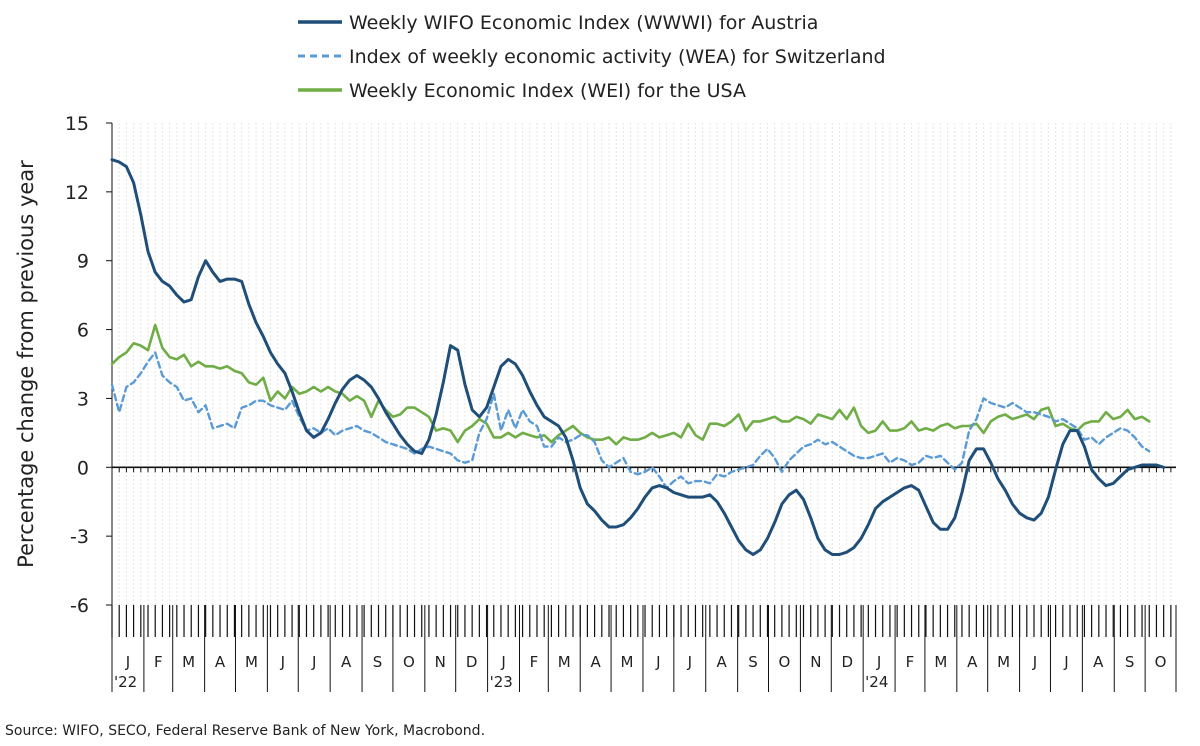 The width and height of the screenshot is (1200, 746). I want to click on year-label: '24, so click(876, 682).